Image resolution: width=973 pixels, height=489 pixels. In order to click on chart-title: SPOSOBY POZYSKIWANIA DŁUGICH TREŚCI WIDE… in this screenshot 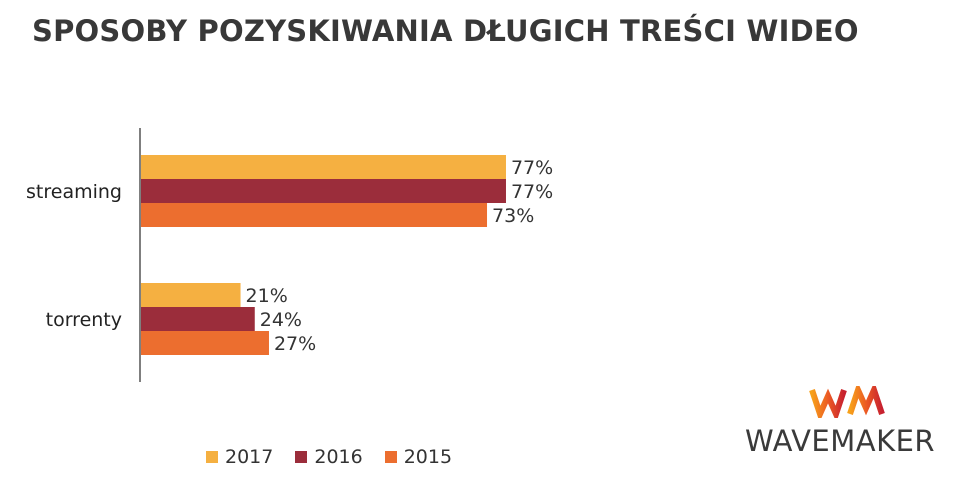, I will do `click(445, 31)`.